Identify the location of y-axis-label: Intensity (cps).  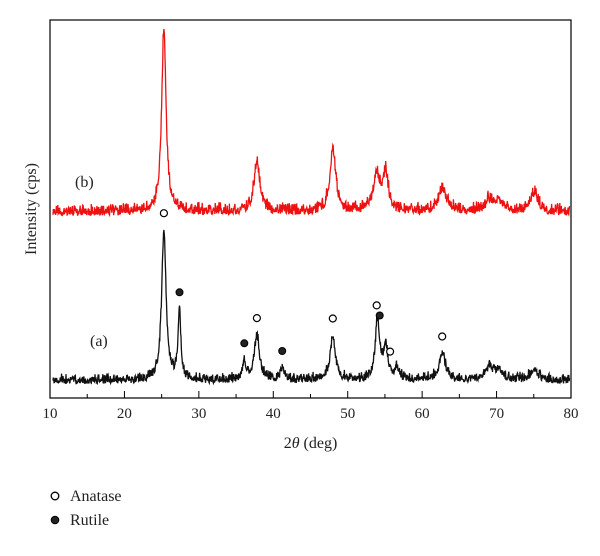
(31, 209).